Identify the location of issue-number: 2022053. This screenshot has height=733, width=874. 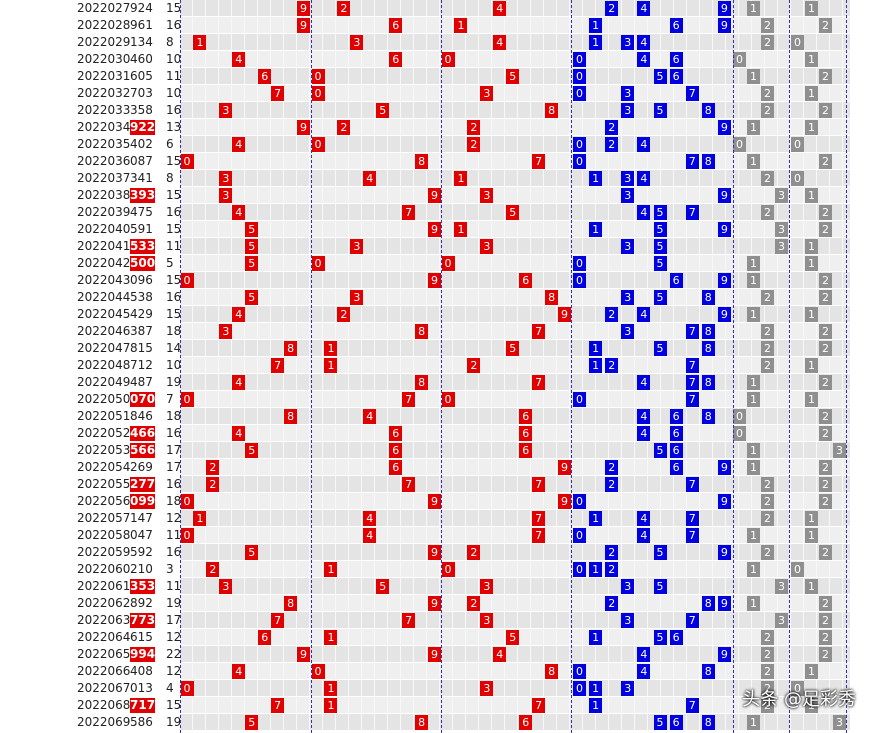
(104, 450).